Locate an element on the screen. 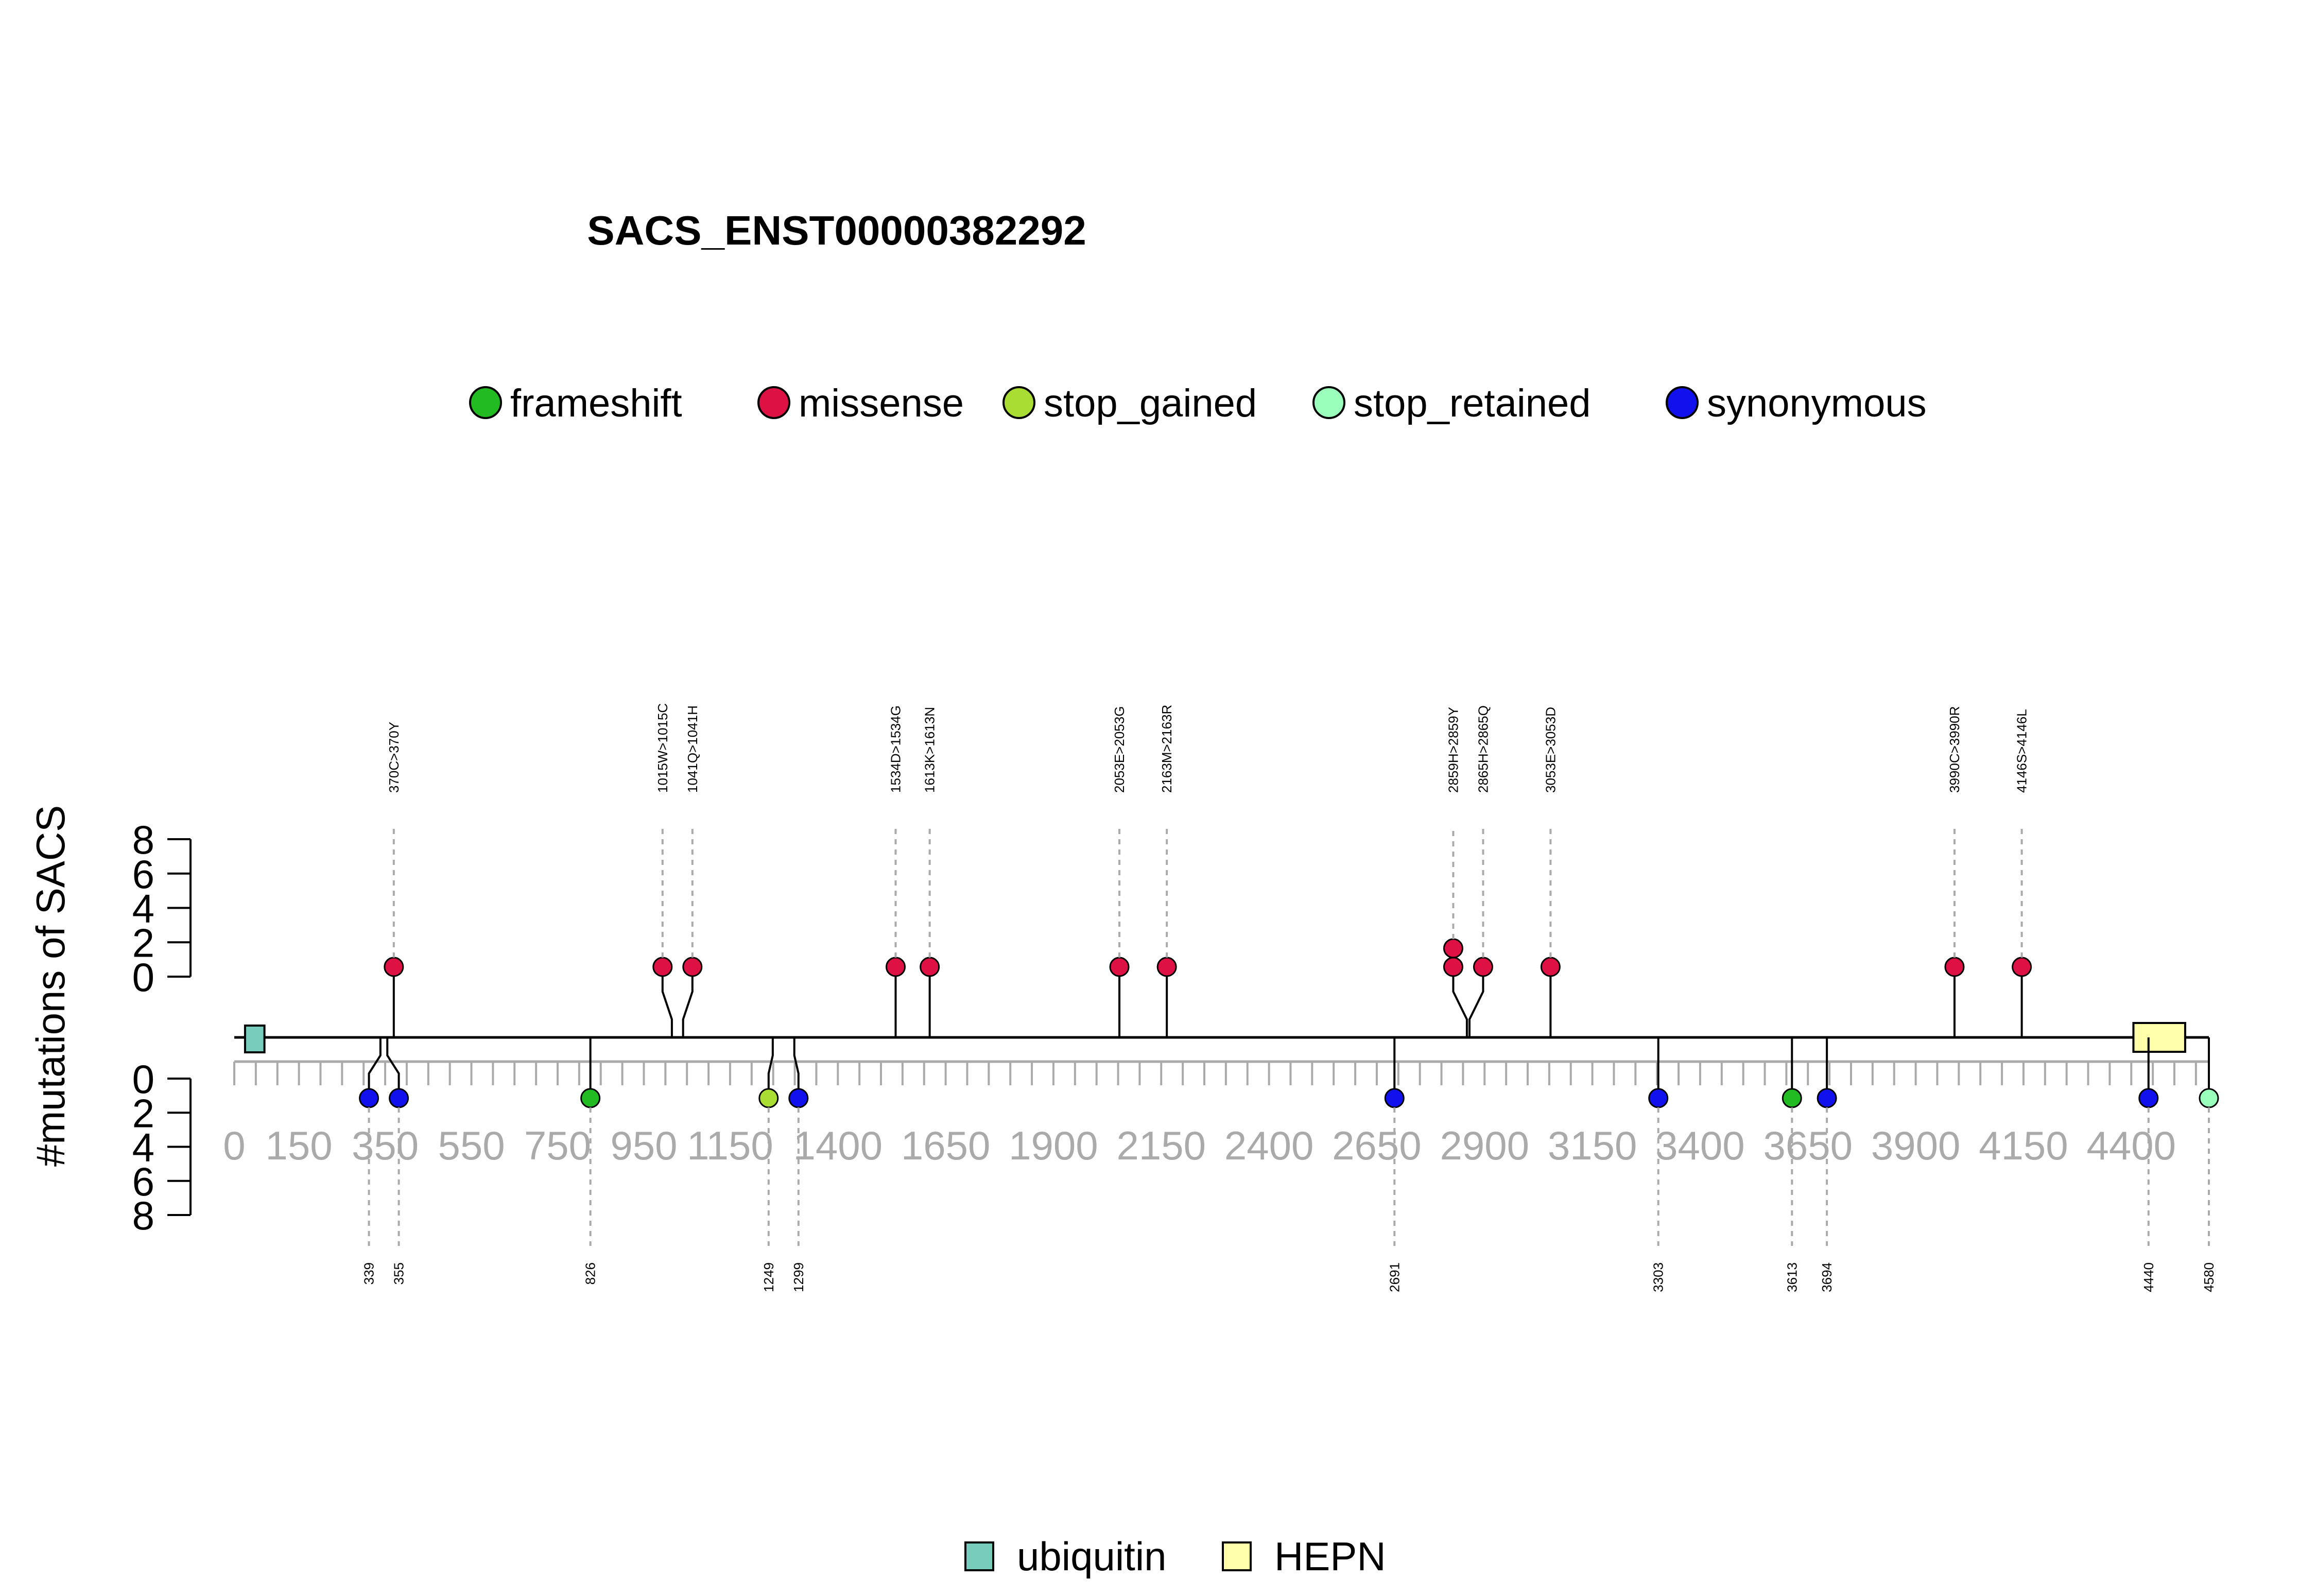 The height and width of the screenshot is (1596, 2317). x-tick-label: 3650 is located at coordinates (1808, 1145).